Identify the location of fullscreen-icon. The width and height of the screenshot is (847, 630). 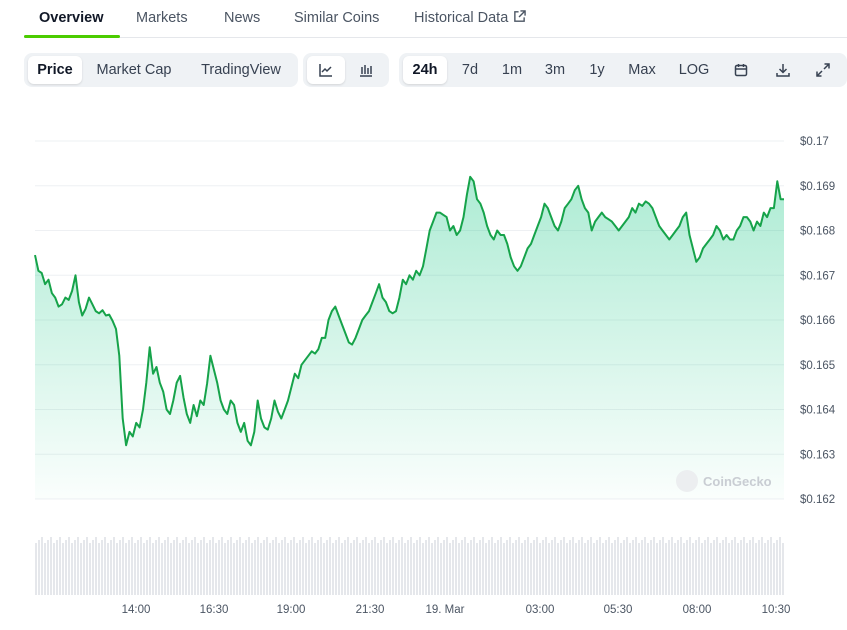
(823, 70).